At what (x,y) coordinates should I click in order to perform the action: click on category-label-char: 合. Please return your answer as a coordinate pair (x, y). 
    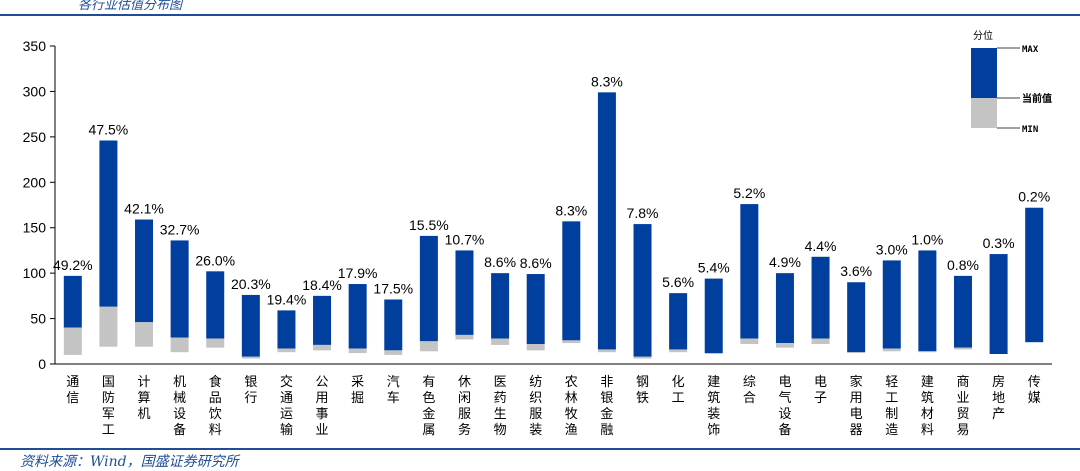
    Looking at the image, I should click on (749, 398).